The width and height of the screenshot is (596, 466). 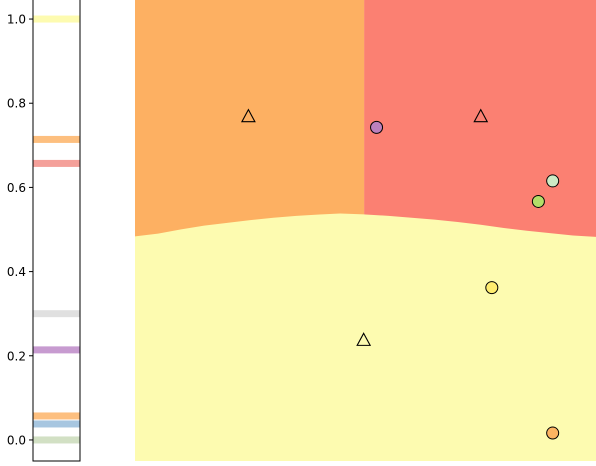 I want to click on colorbar-y-tick-label: 0.2, so click(x=16, y=356).